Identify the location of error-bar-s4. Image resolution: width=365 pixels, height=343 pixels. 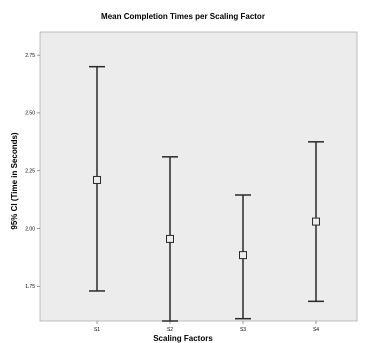
(316, 222).